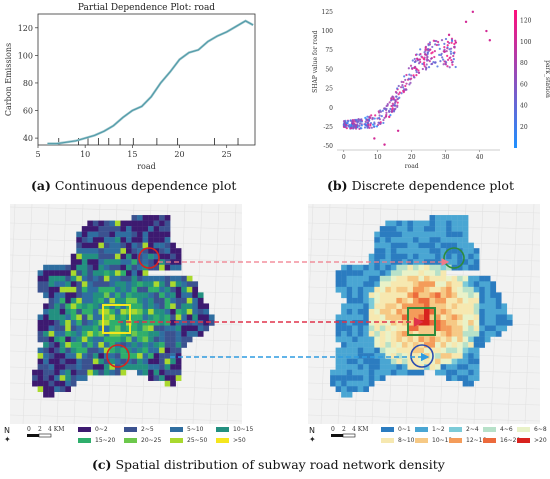  I want to click on y-tick-label: 125, so click(328, 12).